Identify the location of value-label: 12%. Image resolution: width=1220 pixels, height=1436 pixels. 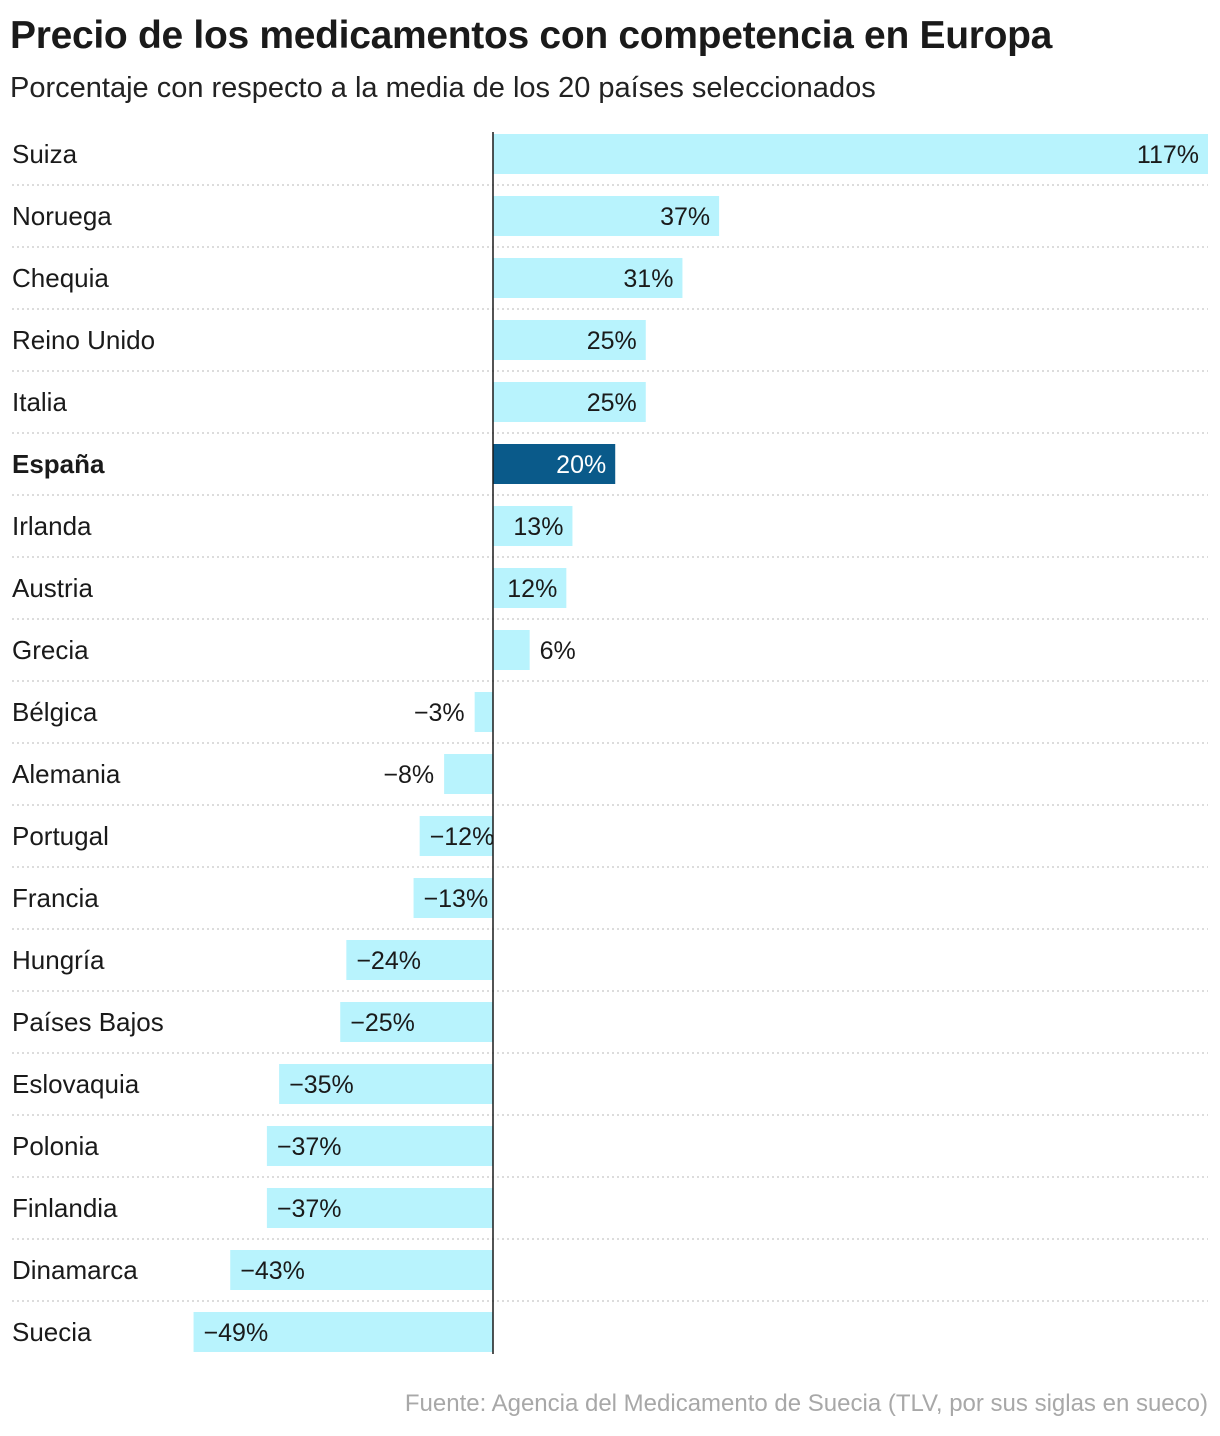
(532, 589).